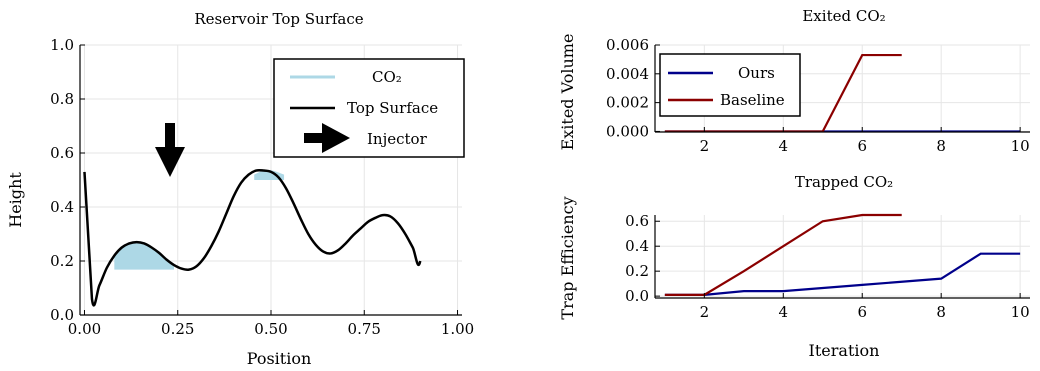 The height and width of the screenshot is (371, 1040). I want to click on reservoir-legend: CO₂ Top Surface Injector, so click(369, 108).